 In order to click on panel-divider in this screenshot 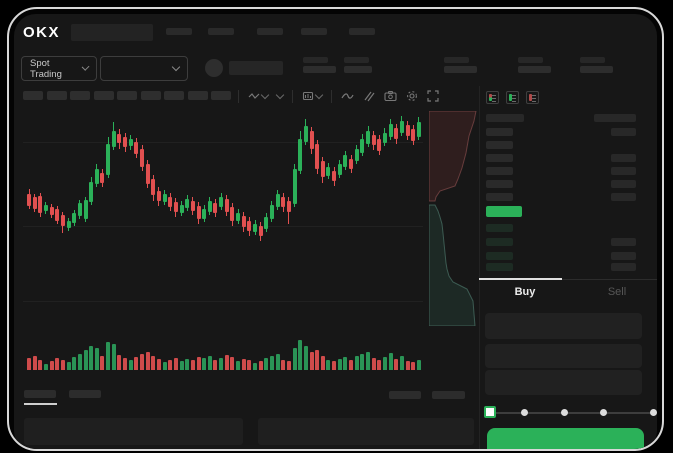, I will do `click(479, 267)`.